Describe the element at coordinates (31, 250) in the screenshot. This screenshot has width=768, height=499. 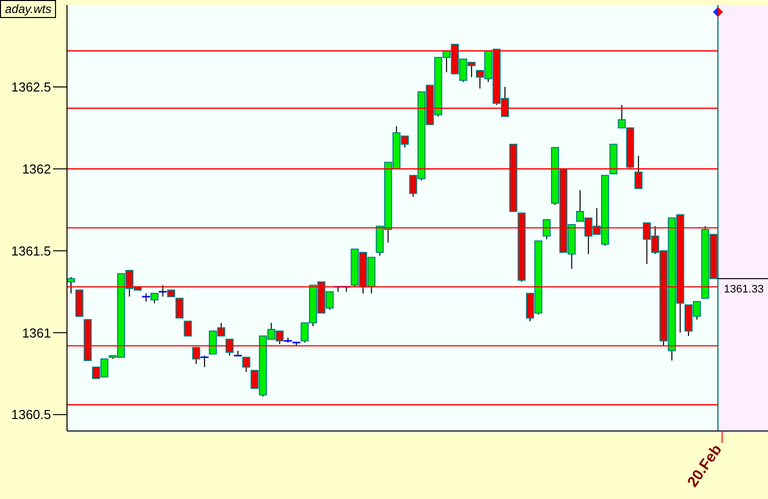
I see `y-tick-label: 1361.5` at that location.